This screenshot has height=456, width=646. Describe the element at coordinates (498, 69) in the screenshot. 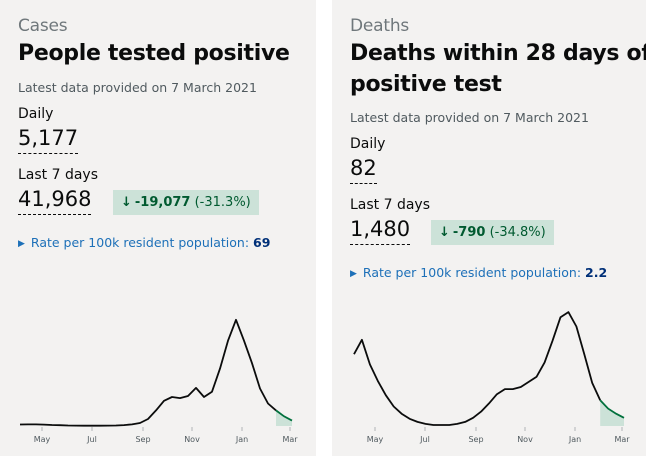

I see `card-title: Deaths within 28 days of positive test` at that location.